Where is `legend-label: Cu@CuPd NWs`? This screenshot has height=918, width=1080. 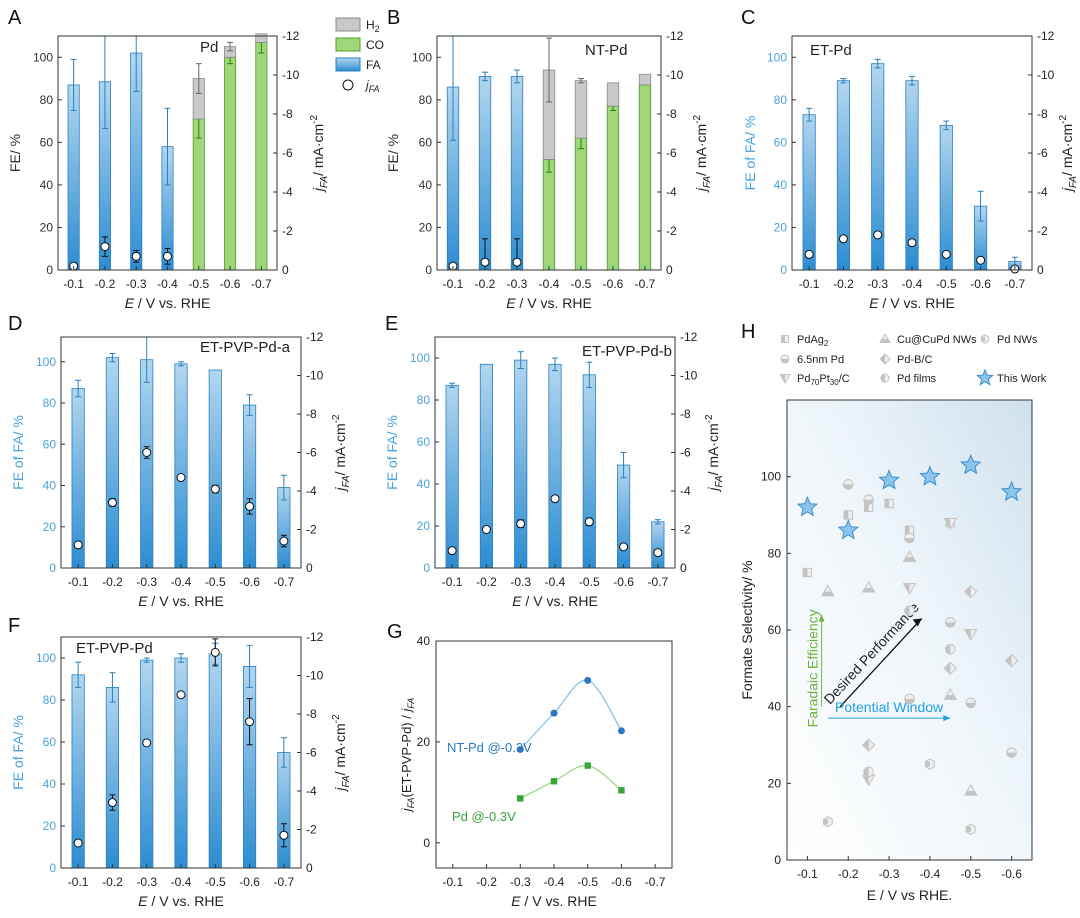
legend-label: Cu@CuPd NWs is located at coordinates (937, 340).